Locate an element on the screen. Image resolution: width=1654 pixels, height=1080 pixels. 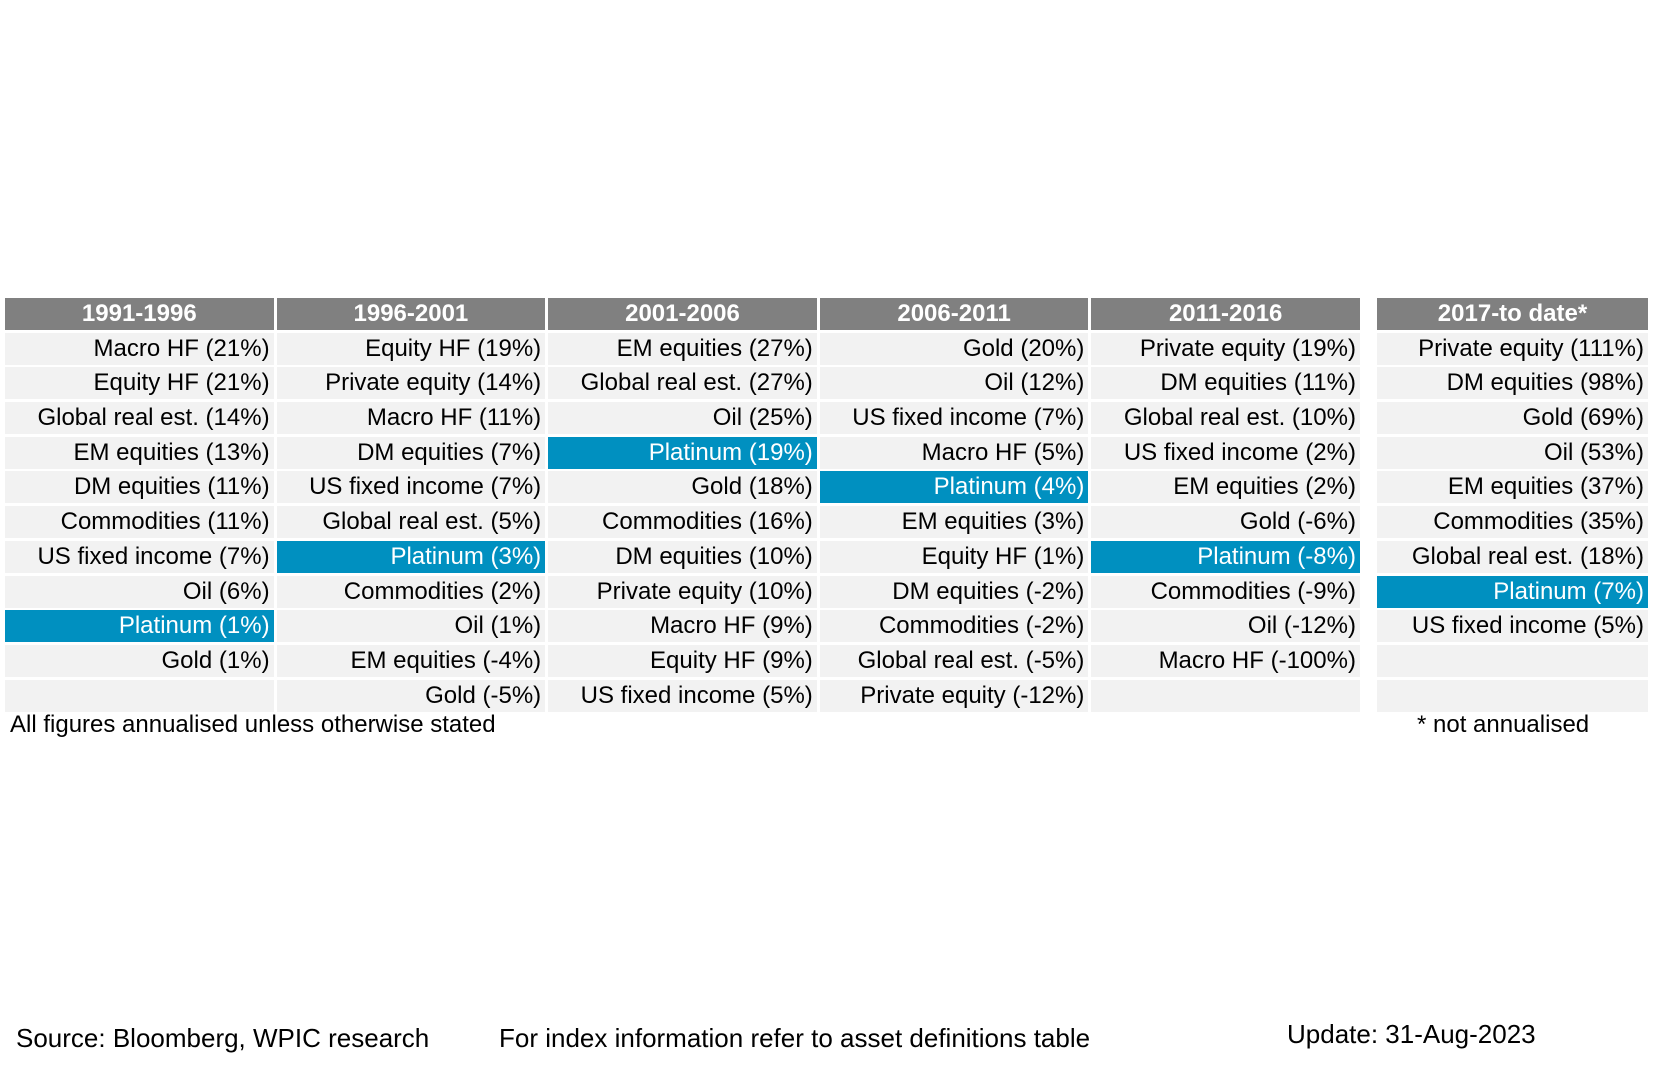
platinum-highlight-cell: Platinum (19%) is located at coordinates (682, 452).